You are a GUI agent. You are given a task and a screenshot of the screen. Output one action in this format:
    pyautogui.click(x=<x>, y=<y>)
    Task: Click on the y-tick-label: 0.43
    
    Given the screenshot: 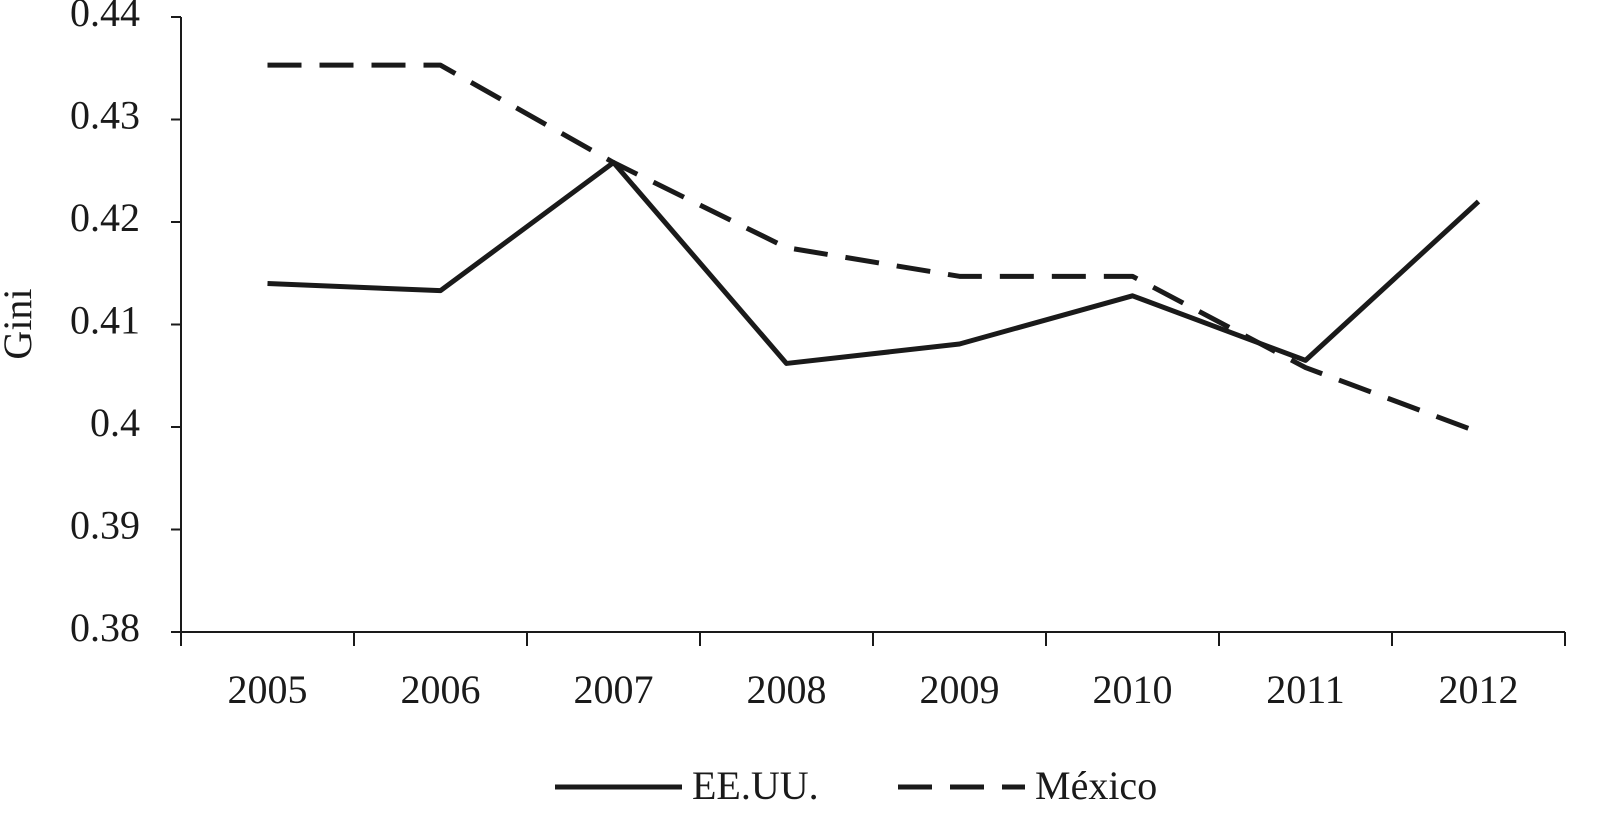 What is the action you would take?
    pyautogui.click(x=105, y=115)
    